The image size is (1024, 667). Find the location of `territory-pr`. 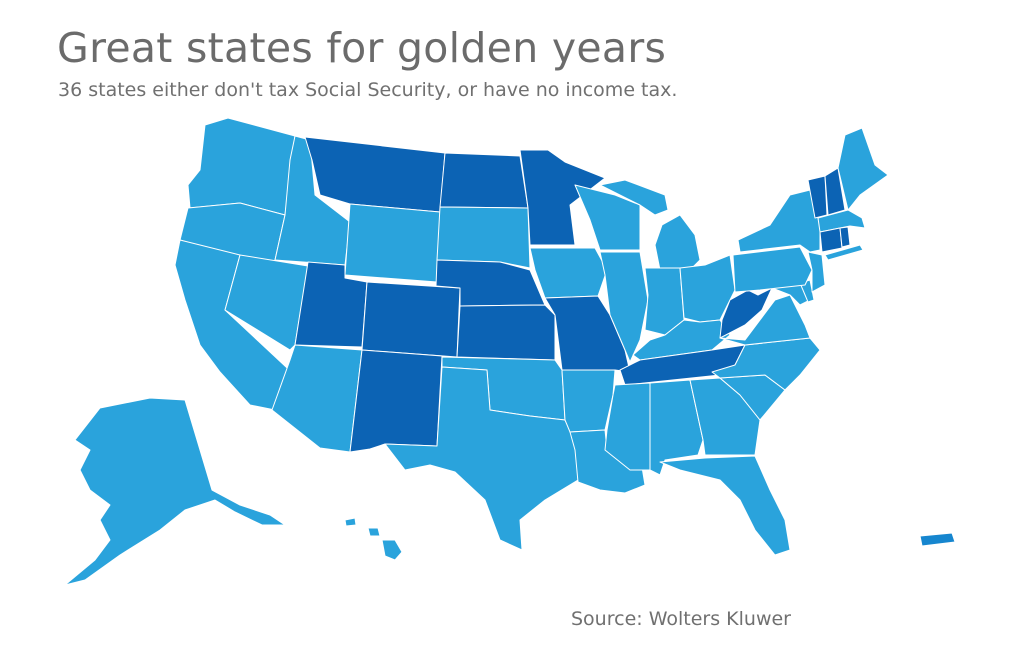

territory-pr is located at coordinates (937, 539).